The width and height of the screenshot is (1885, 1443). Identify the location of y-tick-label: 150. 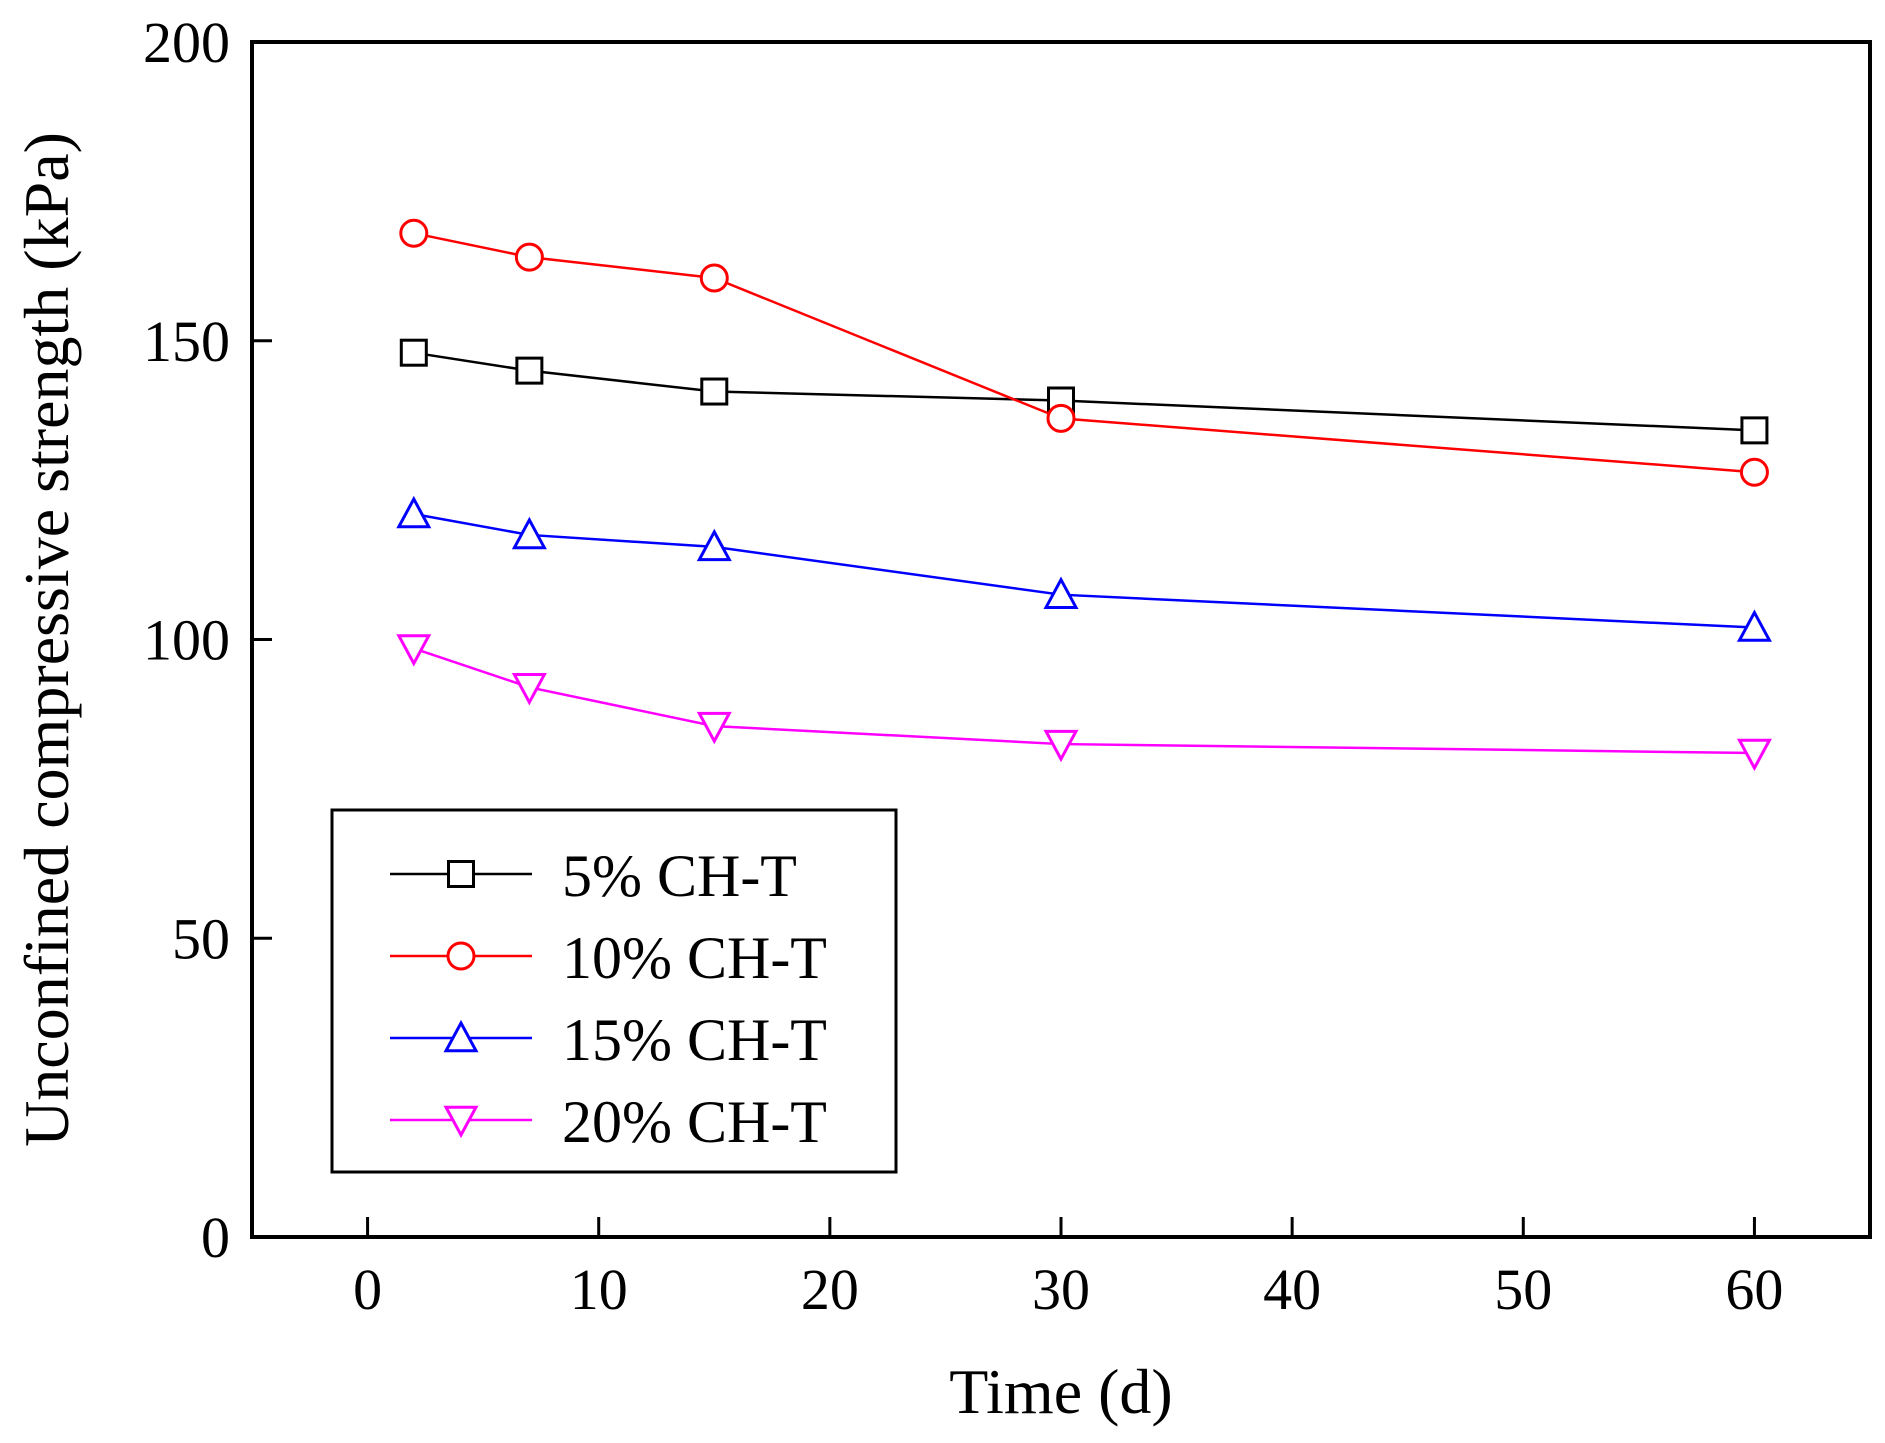
(186, 341).